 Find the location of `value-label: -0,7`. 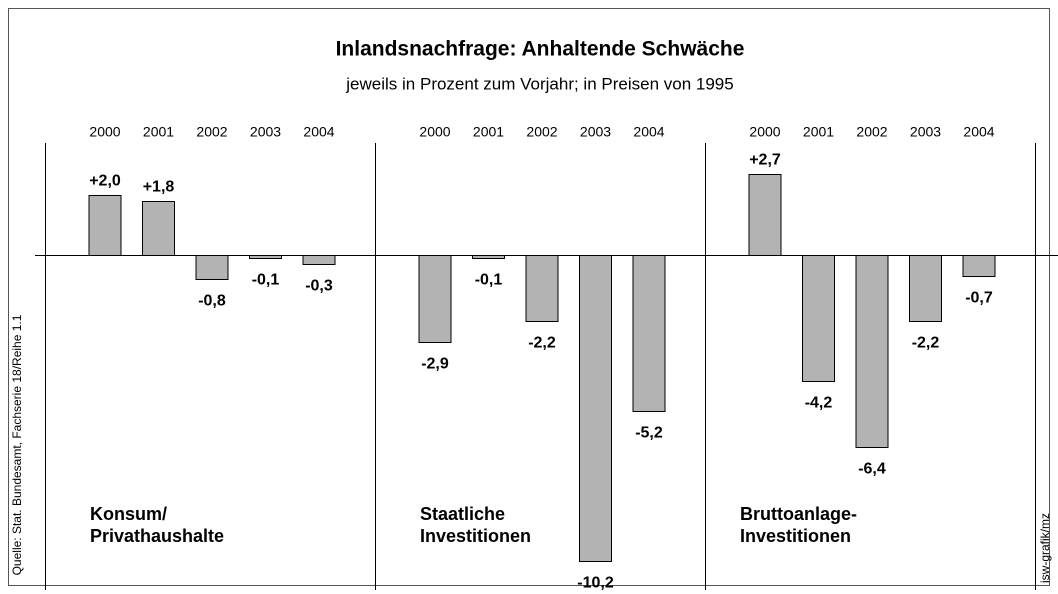

value-label: -0,7 is located at coordinates (979, 298).